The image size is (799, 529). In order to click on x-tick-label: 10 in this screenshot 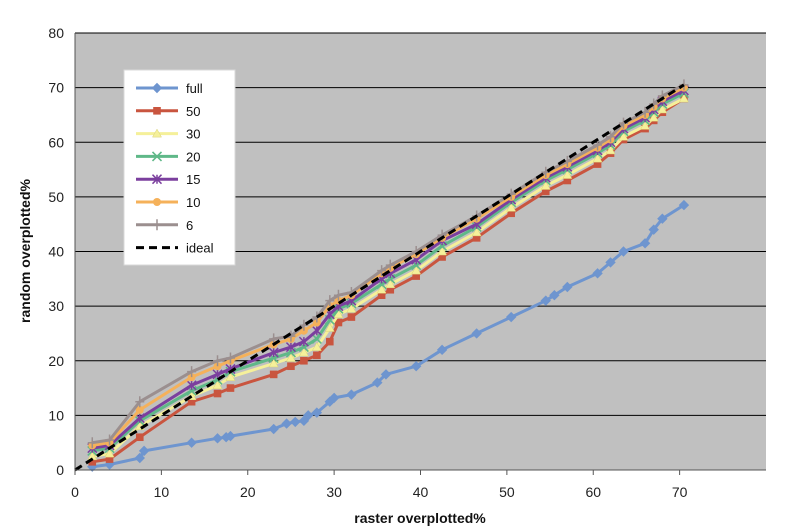, I will do `click(162, 492)`.